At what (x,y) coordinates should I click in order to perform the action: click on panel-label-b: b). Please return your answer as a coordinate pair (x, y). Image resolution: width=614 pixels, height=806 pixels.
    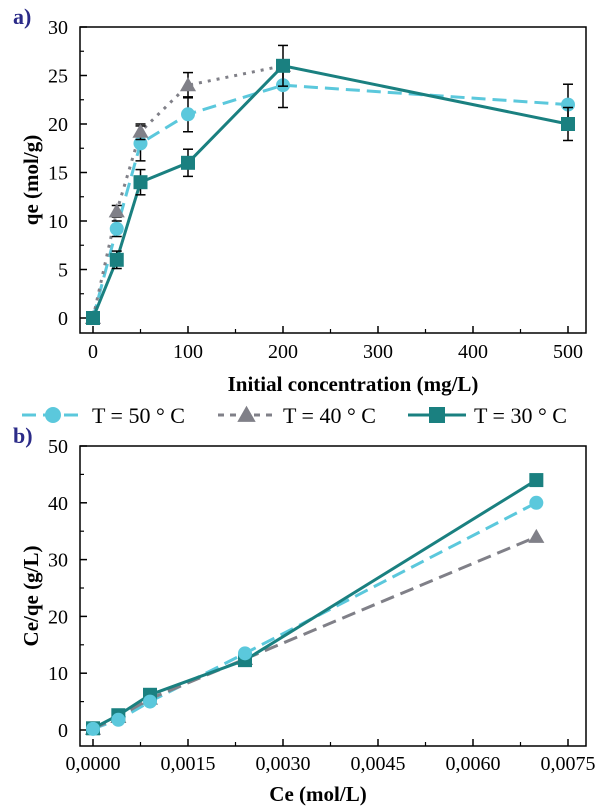
    Looking at the image, I should click on (23, 435).